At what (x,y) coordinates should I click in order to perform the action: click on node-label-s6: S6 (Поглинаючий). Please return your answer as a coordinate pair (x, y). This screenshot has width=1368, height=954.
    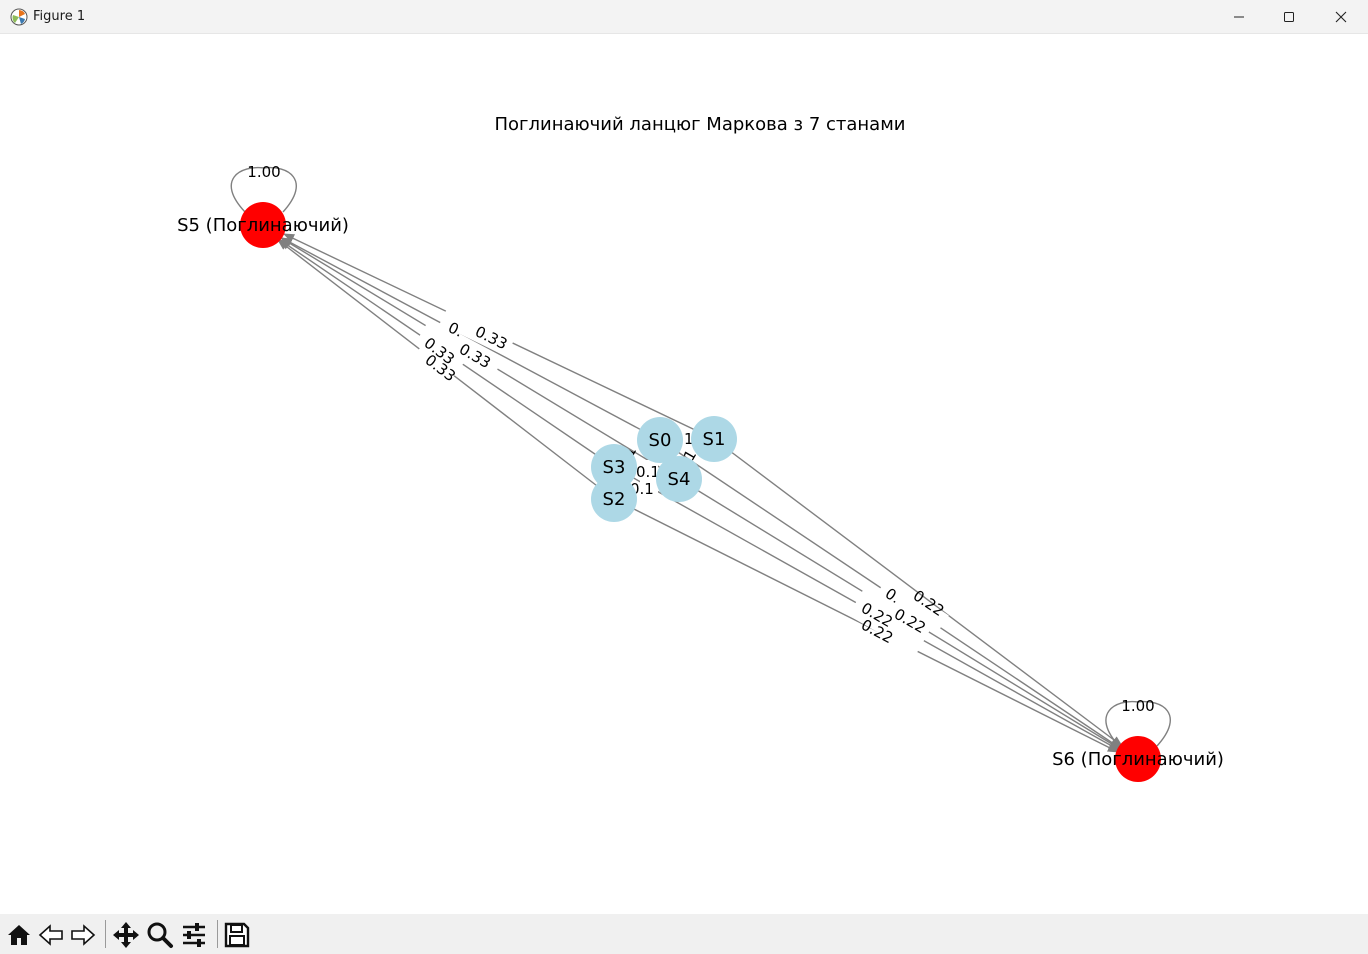
    Looking at the image, I should click on (1138, 759).